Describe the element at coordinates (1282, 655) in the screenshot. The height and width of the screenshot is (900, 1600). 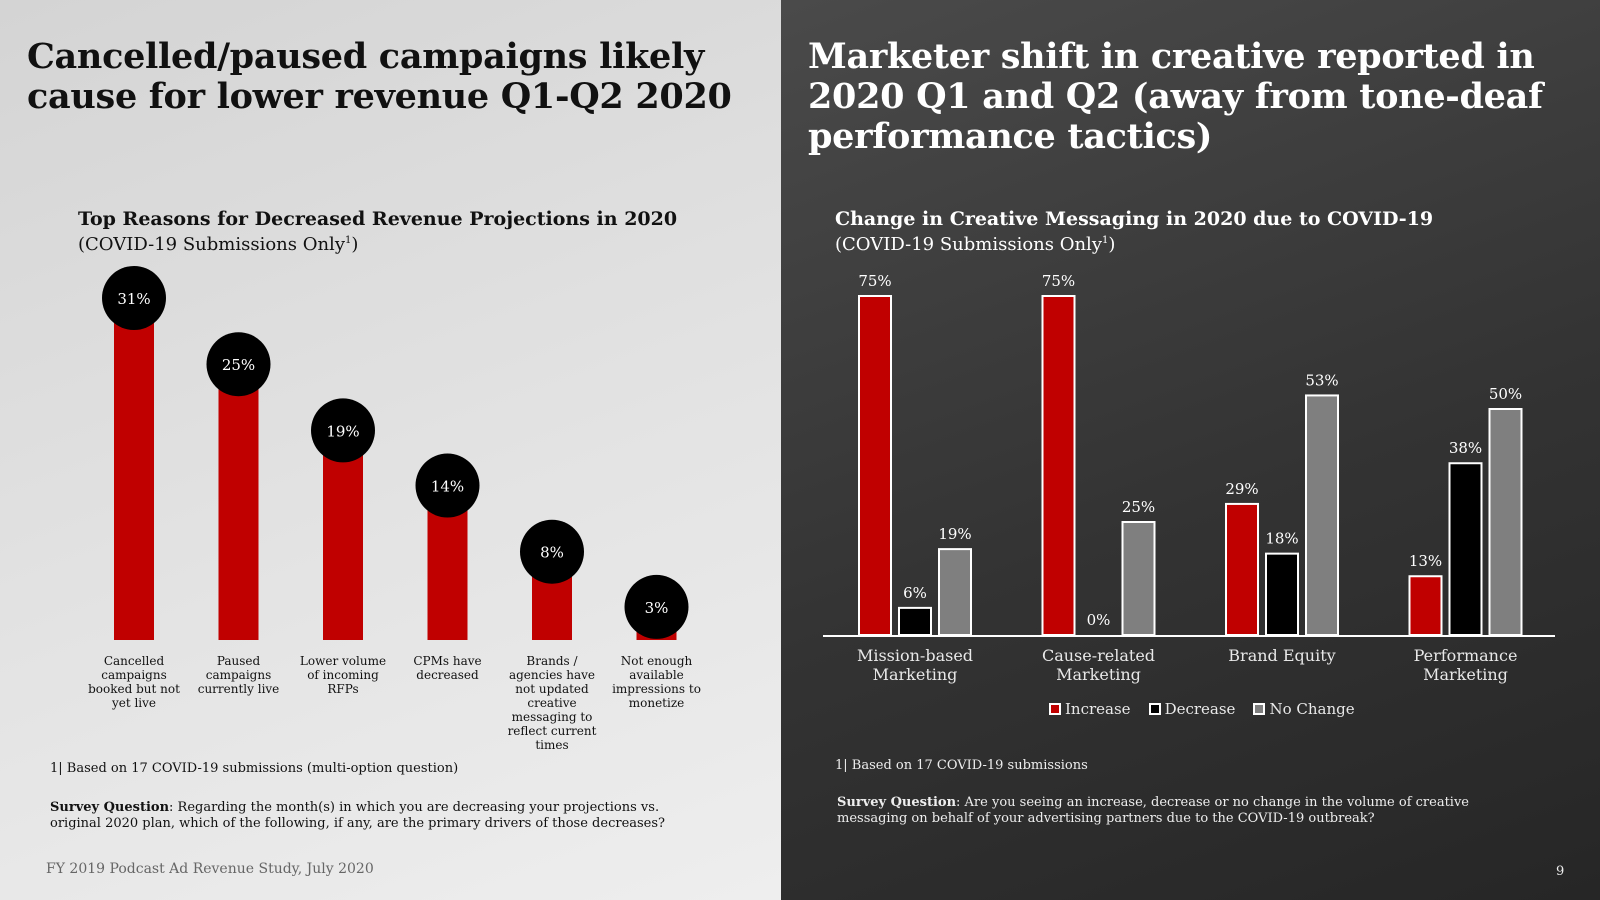
I see `right-category-label: Brand Equity` at that location.